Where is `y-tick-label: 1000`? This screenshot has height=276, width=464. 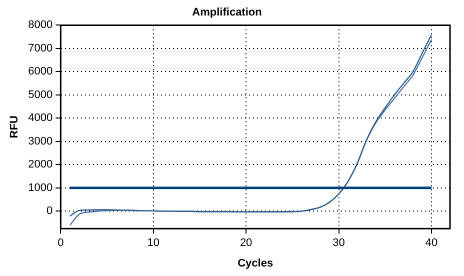 y-tick-label: 1000 is located at coordinates (40, 188).